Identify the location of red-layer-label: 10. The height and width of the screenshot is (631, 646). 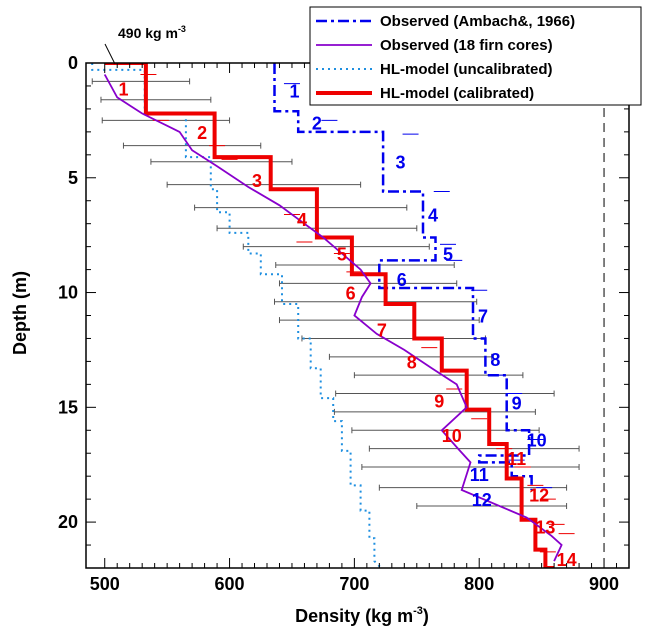
(452, 436).